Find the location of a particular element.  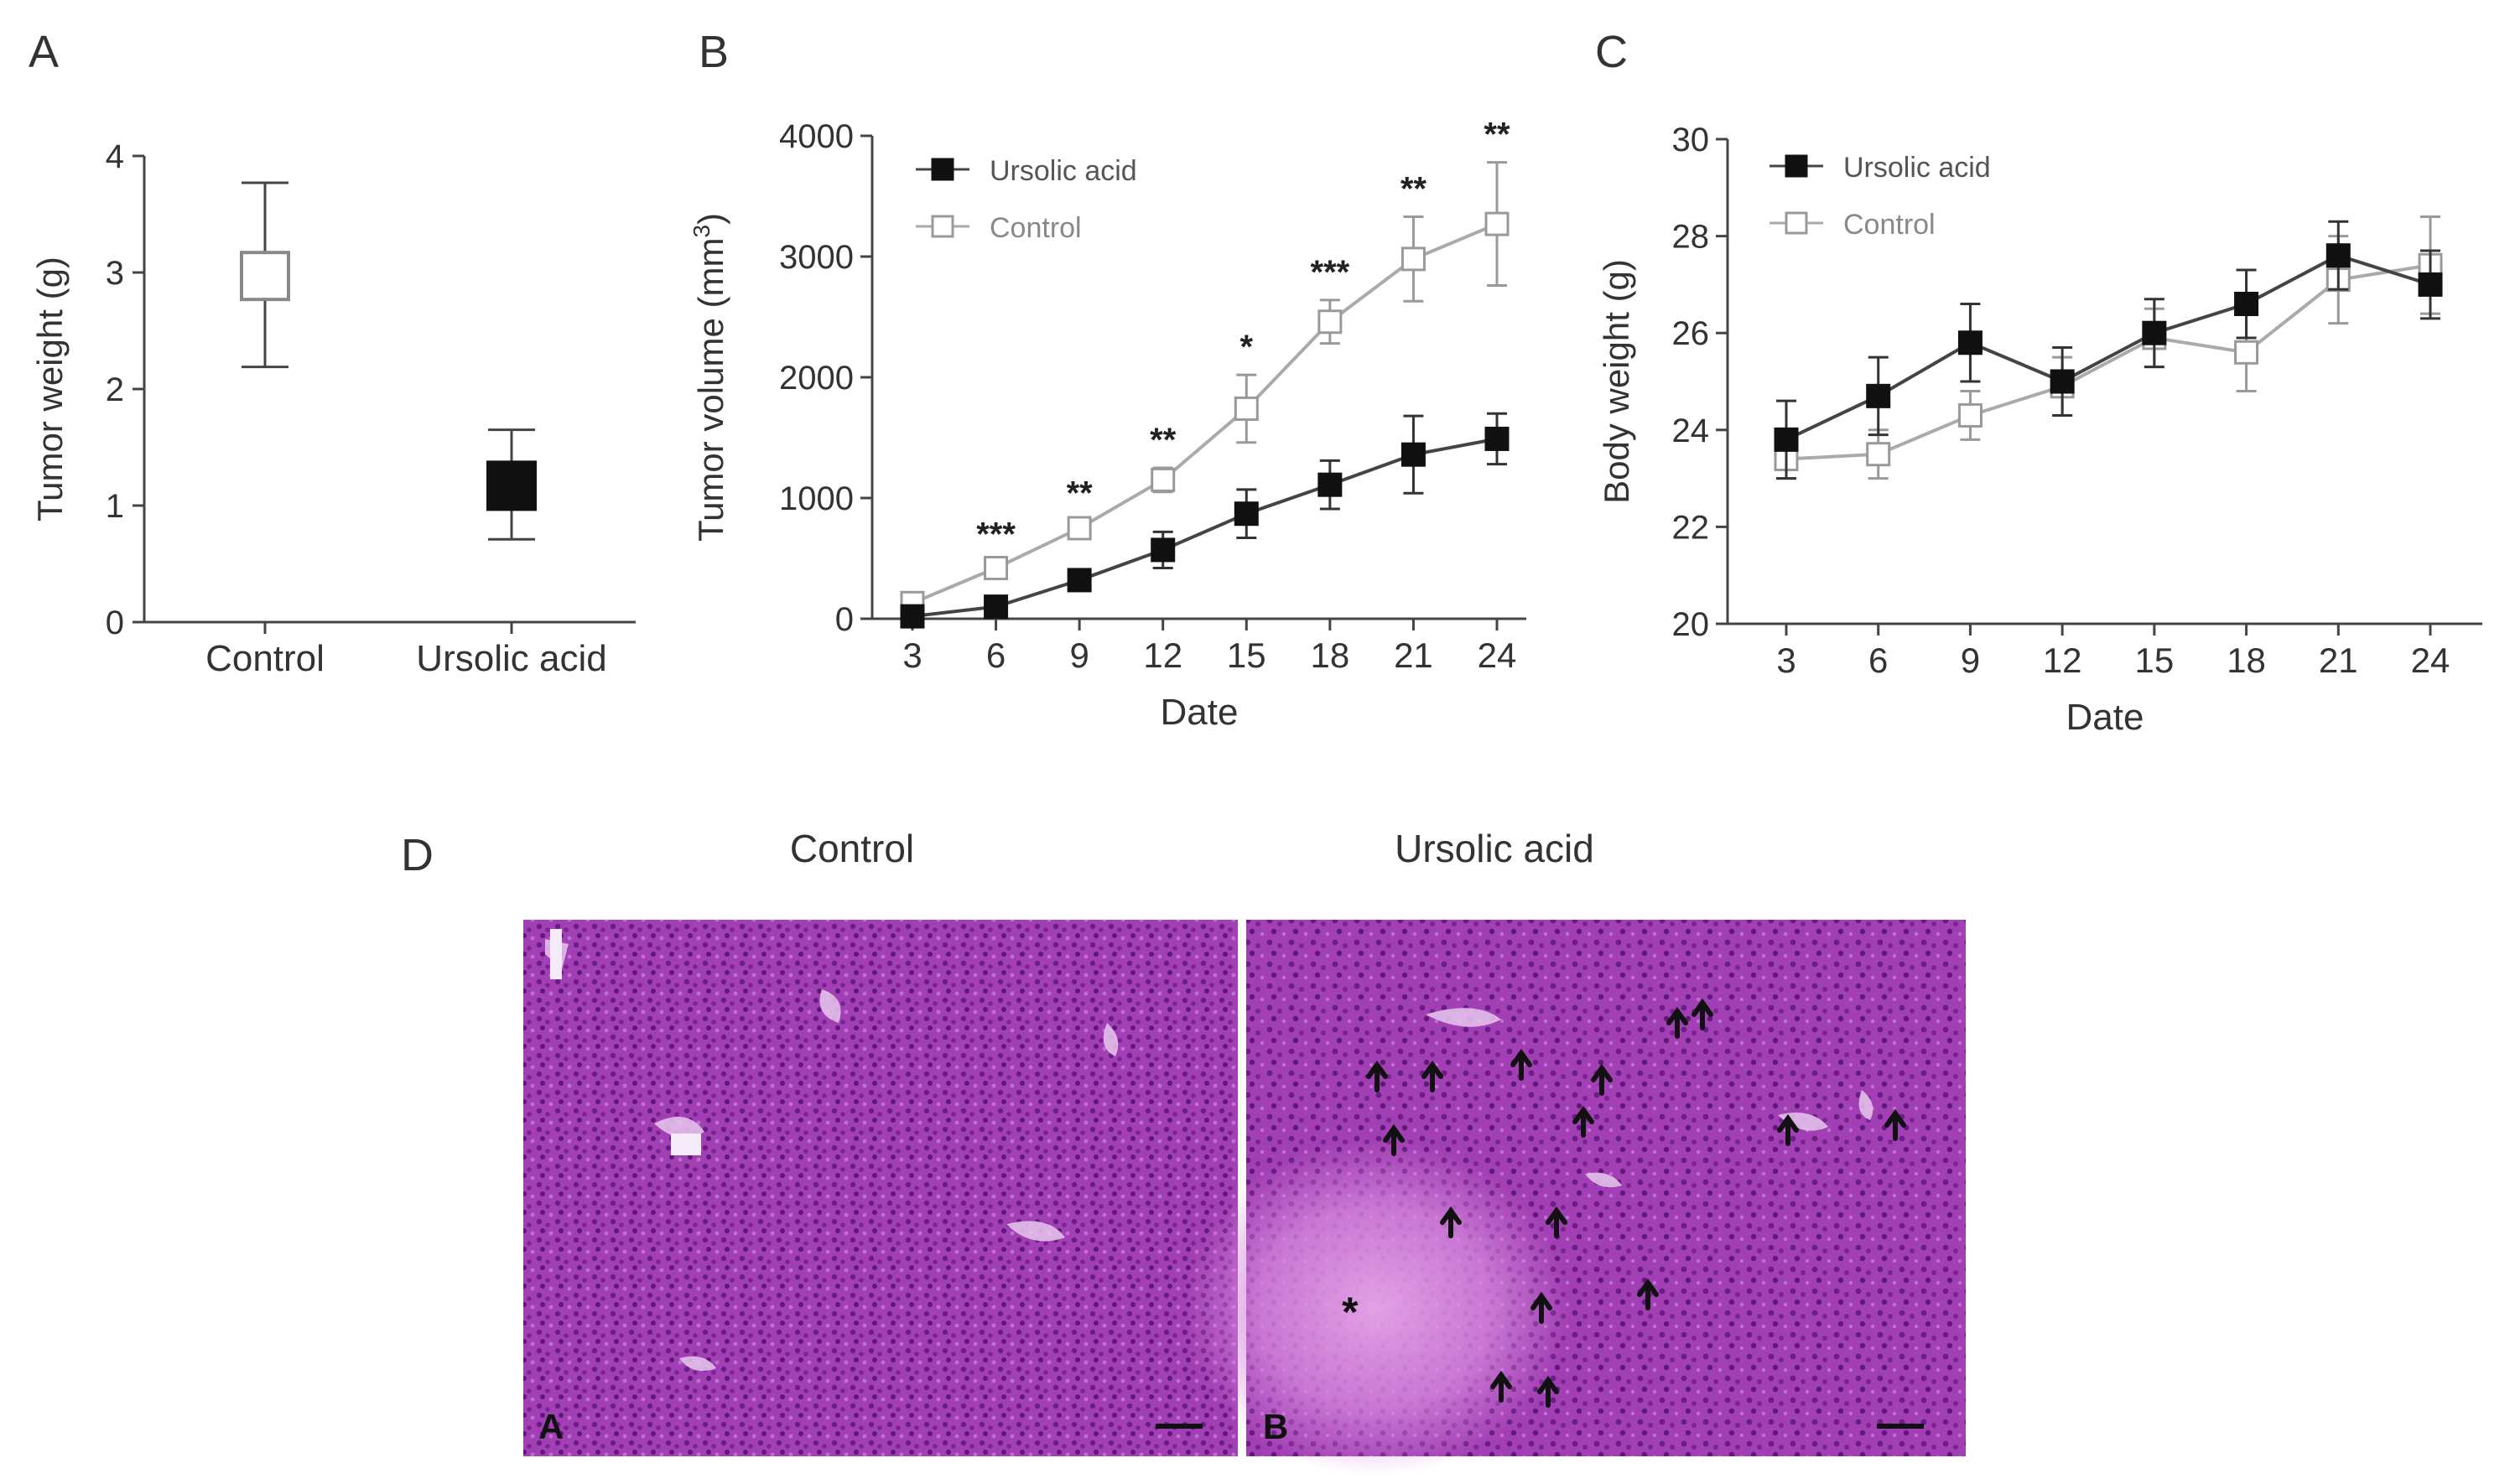

y-tick-label: 28 is located at coordinates (1691, 237).